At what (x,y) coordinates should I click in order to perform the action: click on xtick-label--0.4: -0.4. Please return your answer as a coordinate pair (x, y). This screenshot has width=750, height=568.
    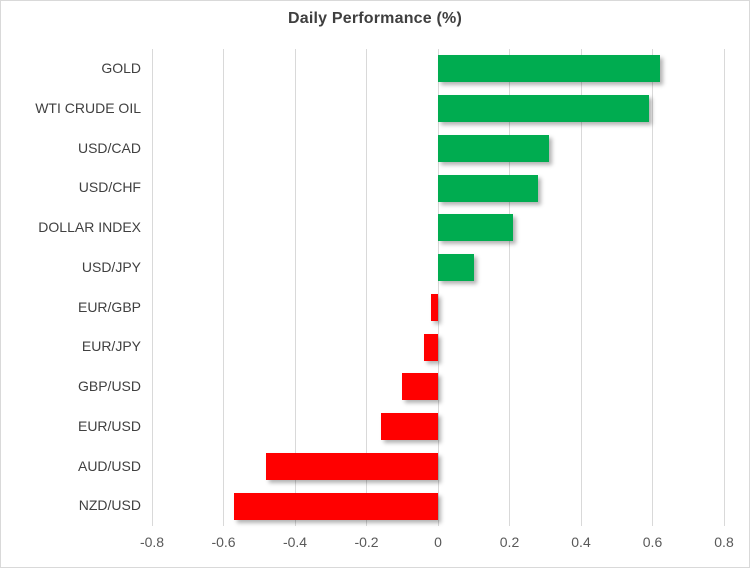
    Looking at the image, I should click on (295, 542).